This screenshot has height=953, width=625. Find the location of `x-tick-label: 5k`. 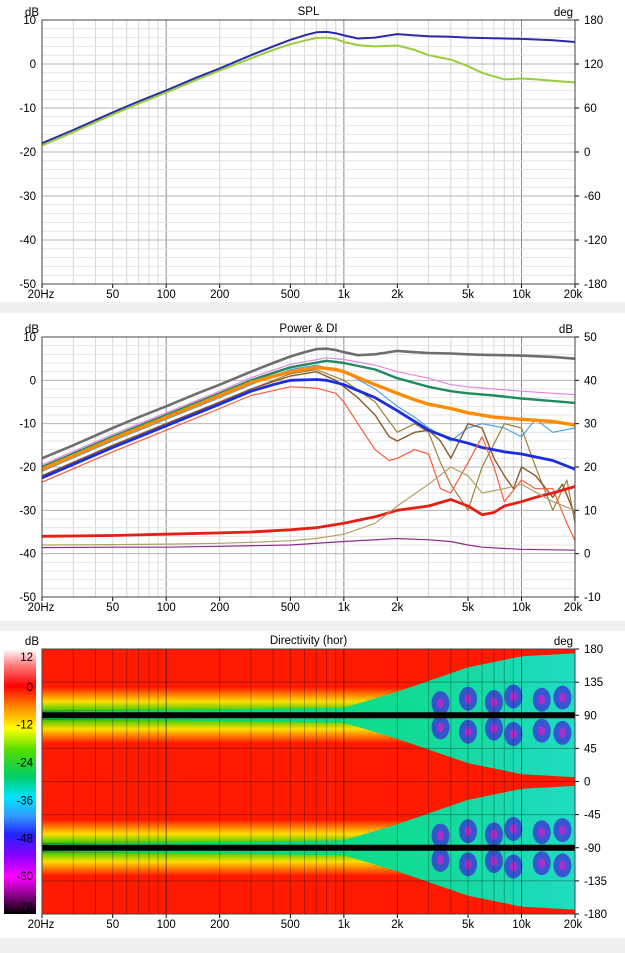

x-tick-label: 5k is located at coordinates (468, 608).